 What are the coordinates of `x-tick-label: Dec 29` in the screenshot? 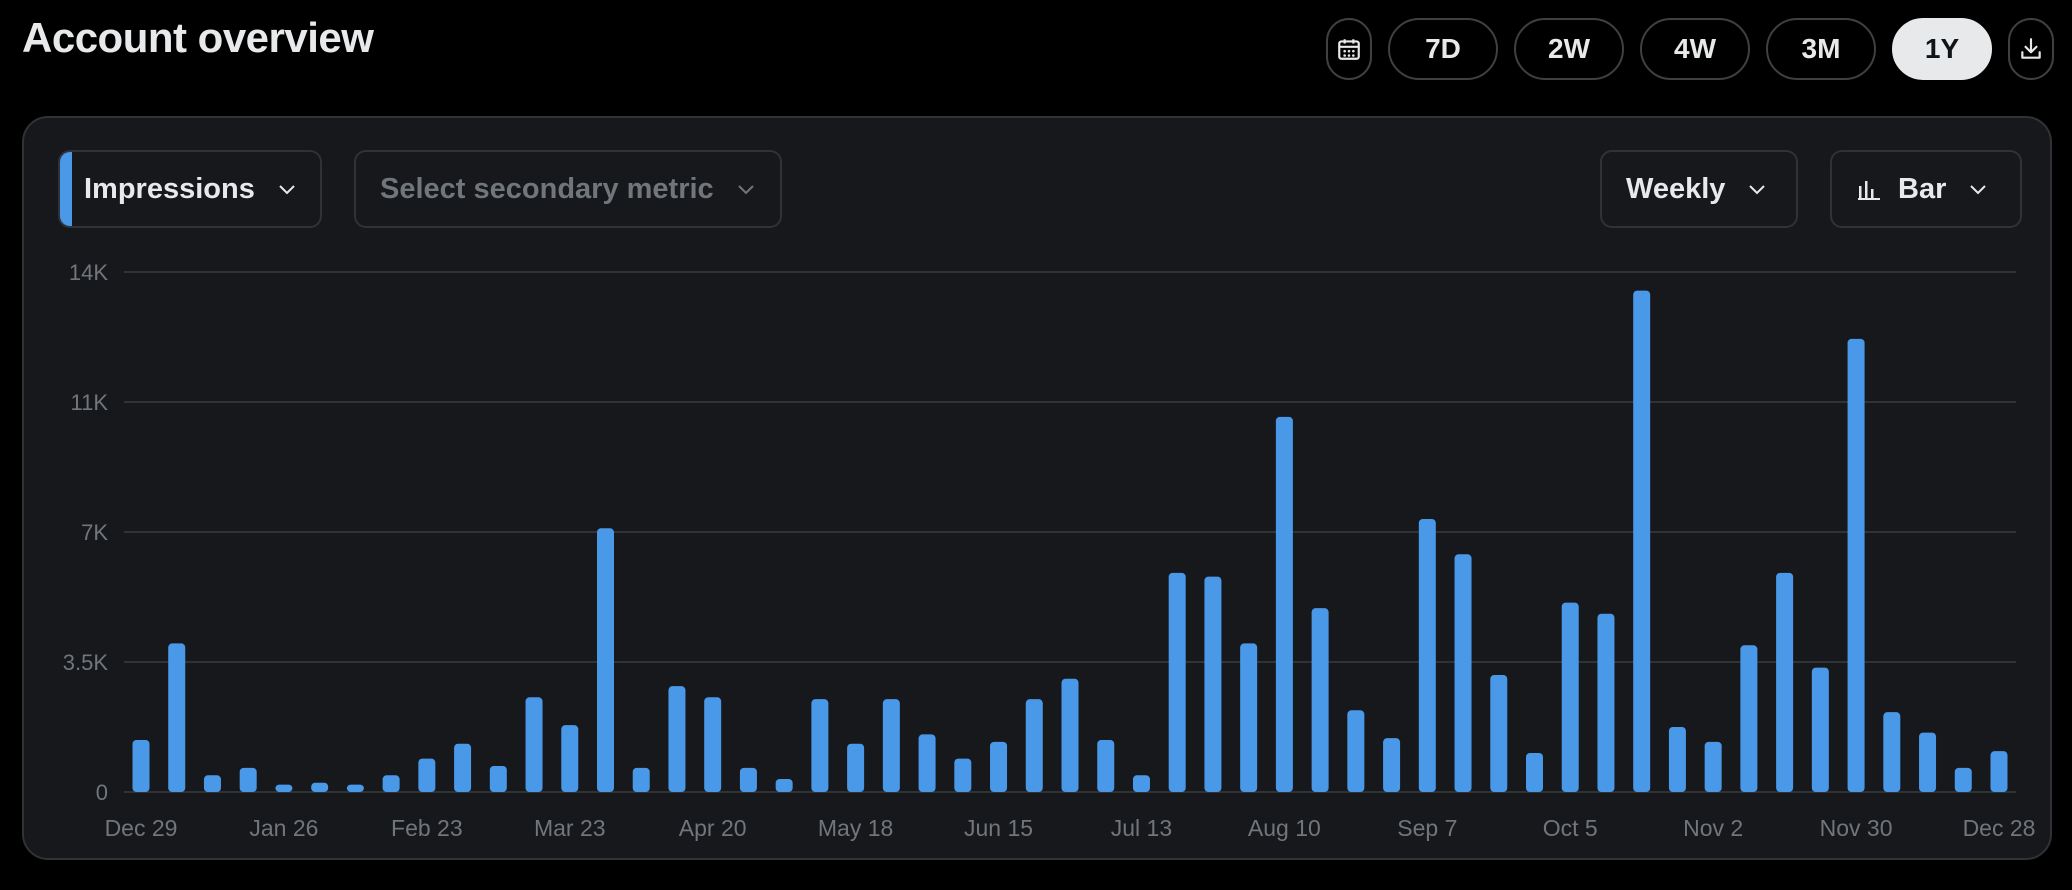 It's located at (141, 828).